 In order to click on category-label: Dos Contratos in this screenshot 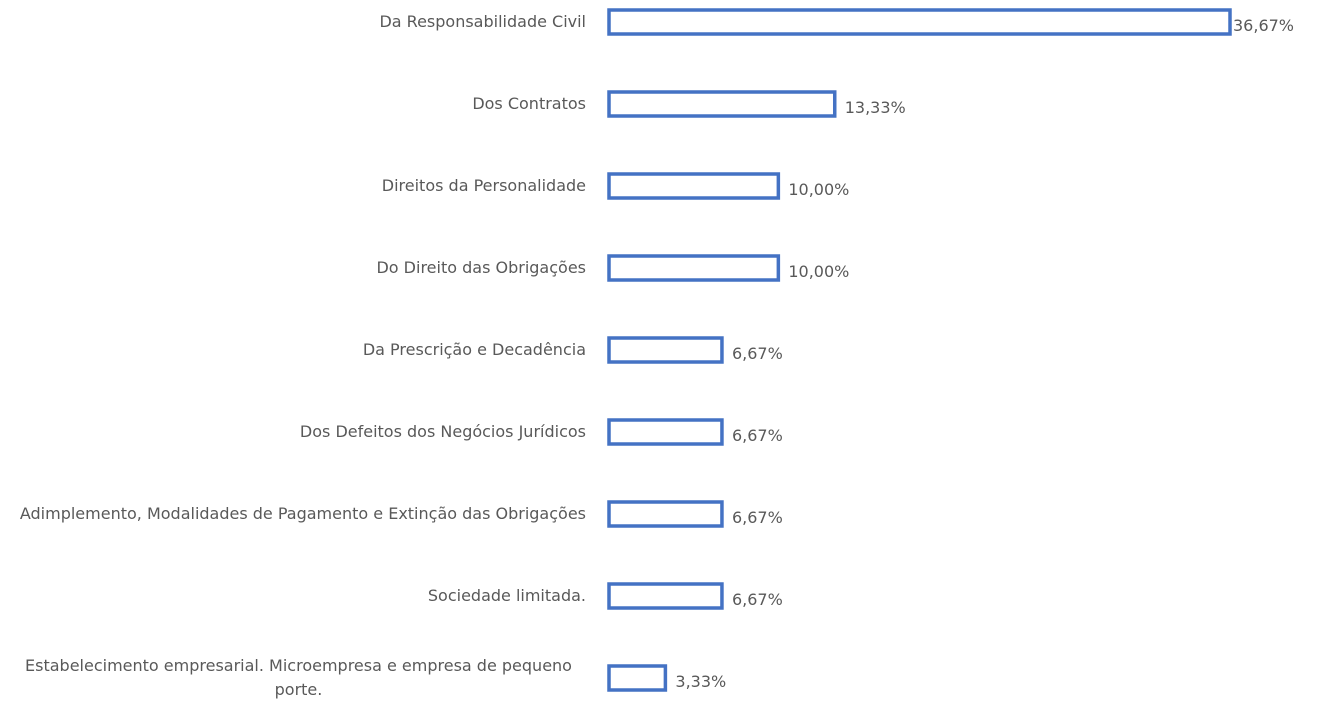, I will do `click(529, 103)`.